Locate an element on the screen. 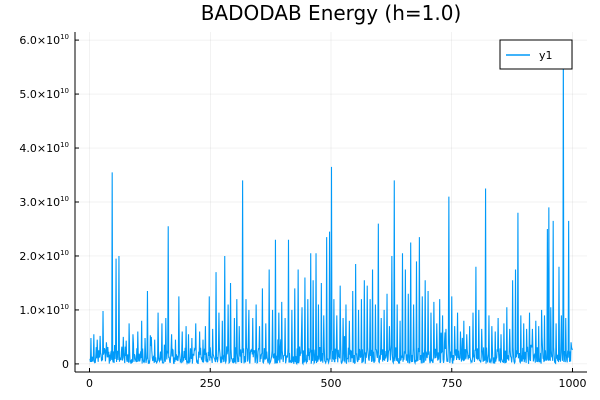 The height and width of the screenshot is (400, 600). x-tick-label: 250 is located at coordinates (210, 383).